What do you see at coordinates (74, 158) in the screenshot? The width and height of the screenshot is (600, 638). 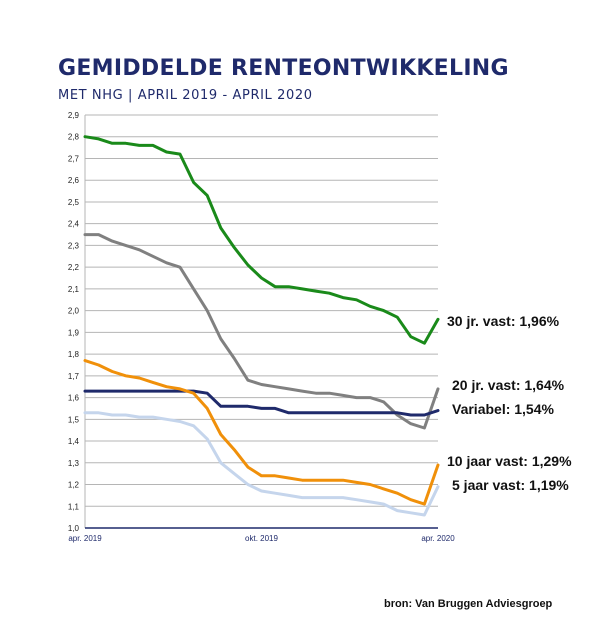 I see `y-tick-label: 2,7` at bounding box center [74, 158].